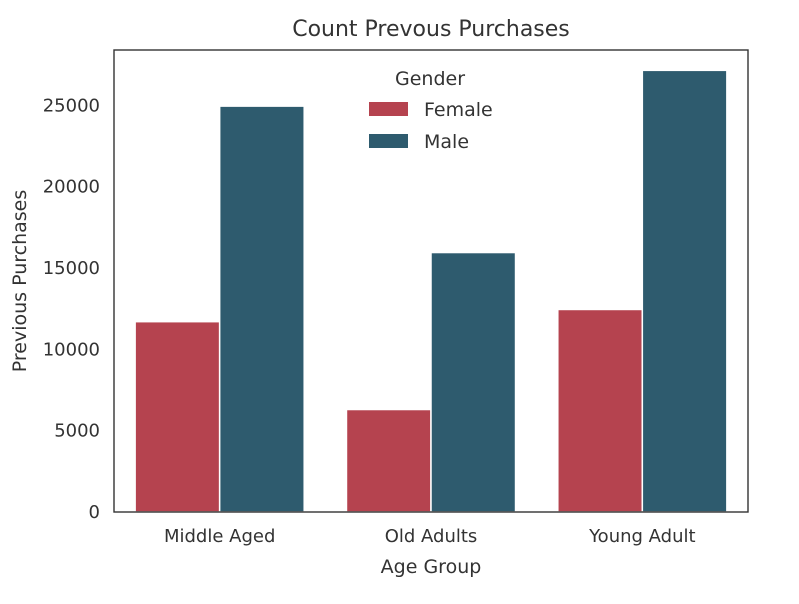 The width and height of the screenshot is (799, 604). I want to click on bar-female-young-adult, so click(600, 410).